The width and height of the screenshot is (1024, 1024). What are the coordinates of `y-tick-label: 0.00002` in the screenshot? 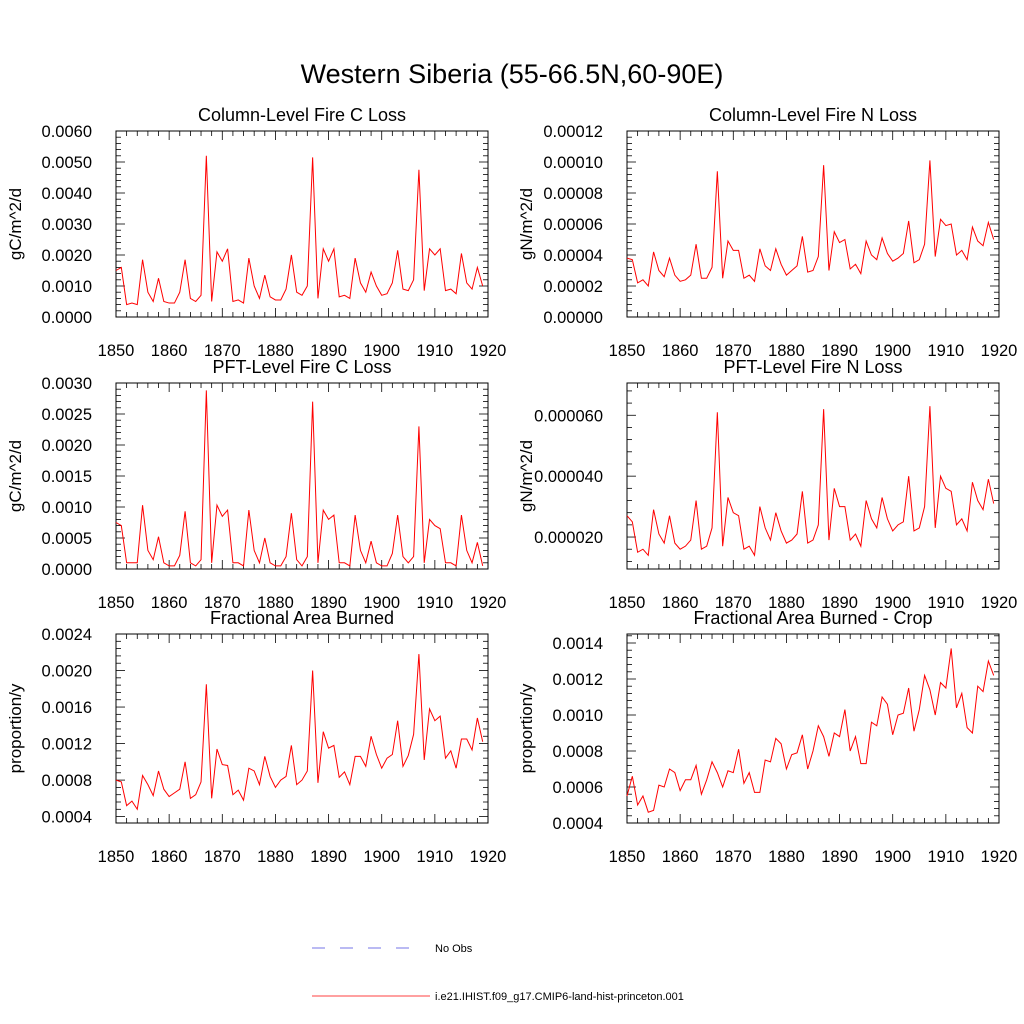 It's located at (573, 287).